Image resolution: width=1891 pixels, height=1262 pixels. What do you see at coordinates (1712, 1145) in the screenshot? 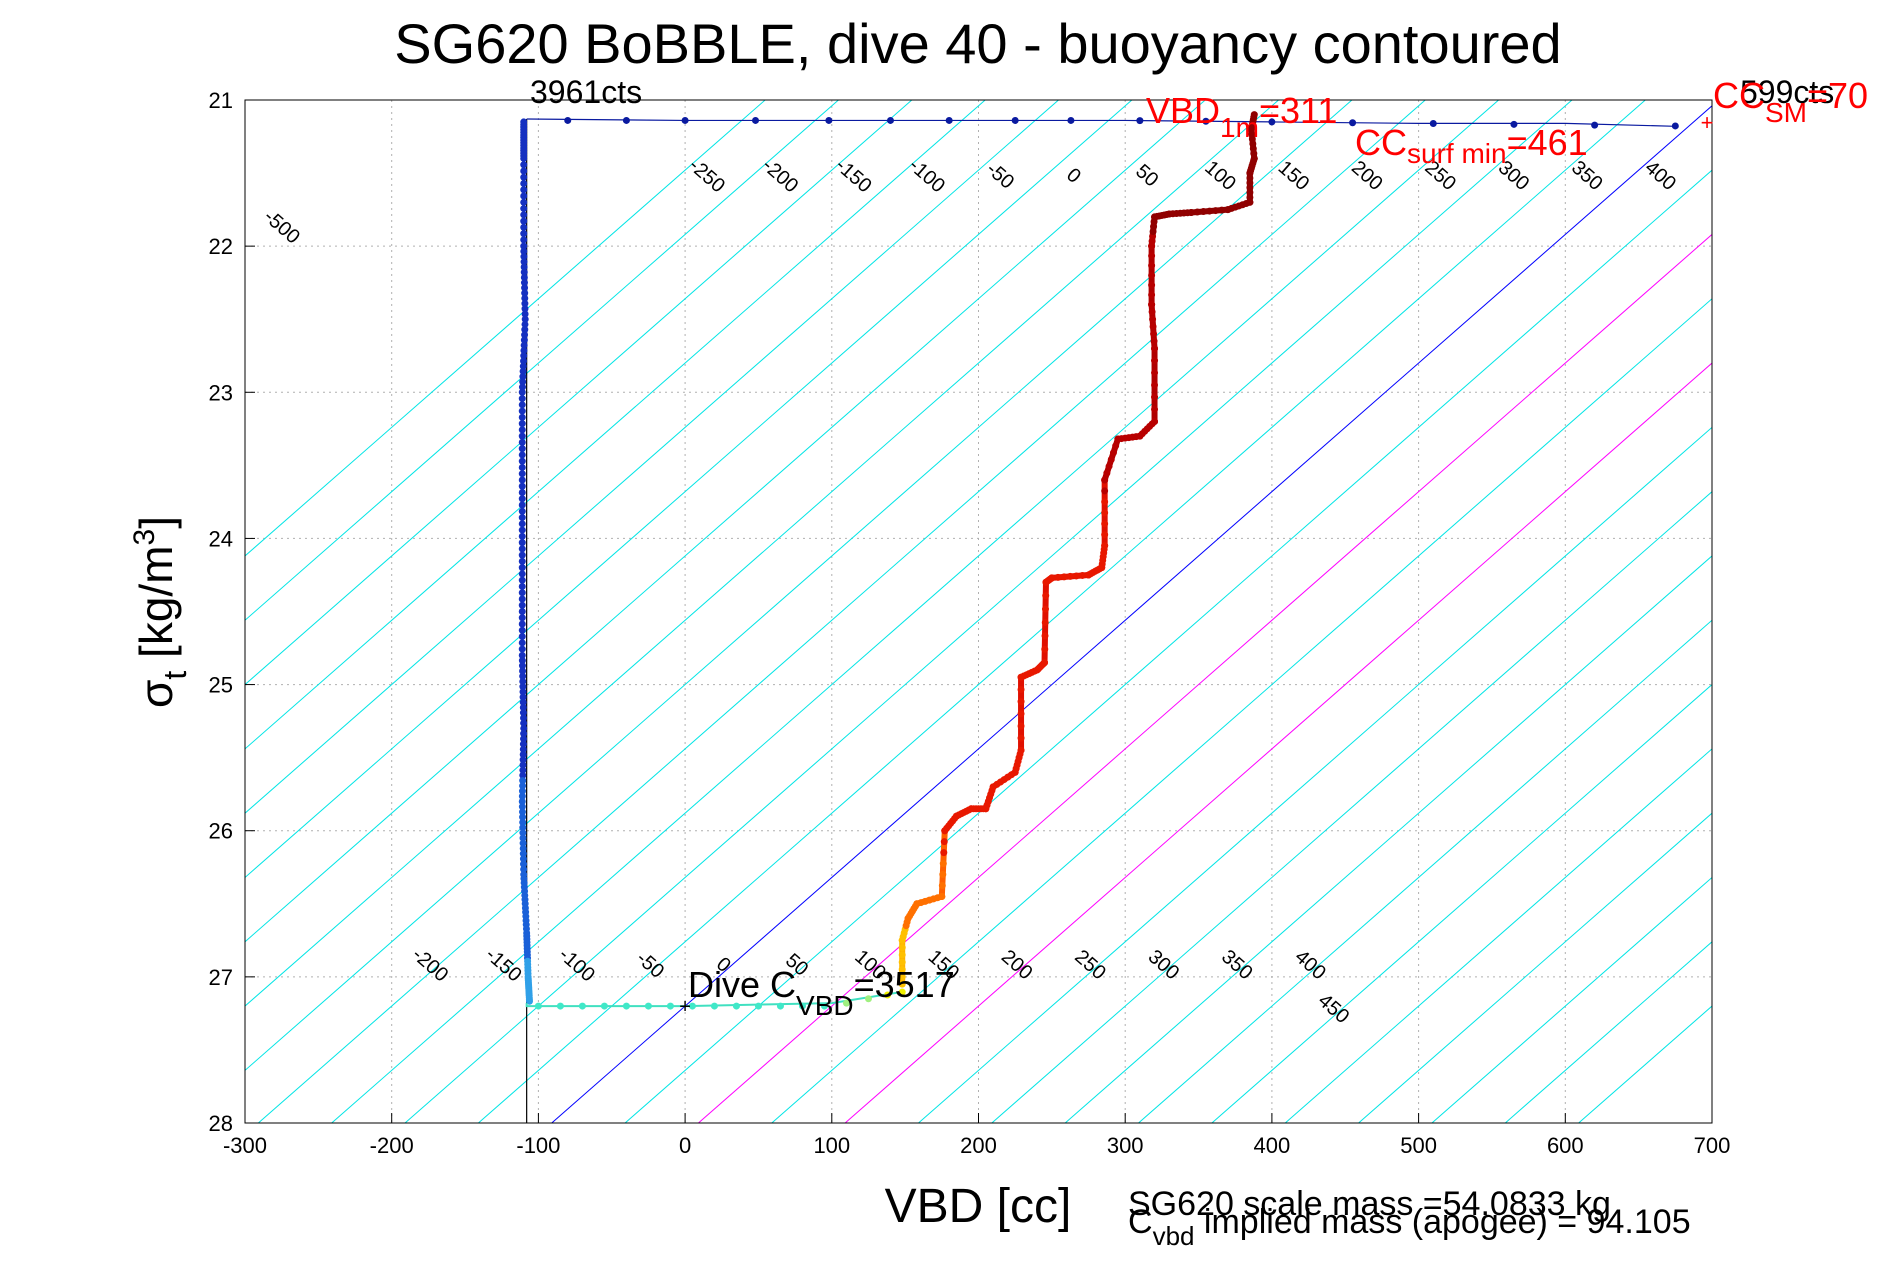
I see `x-tick-label: 700` at bounding box center [1712, 1145].